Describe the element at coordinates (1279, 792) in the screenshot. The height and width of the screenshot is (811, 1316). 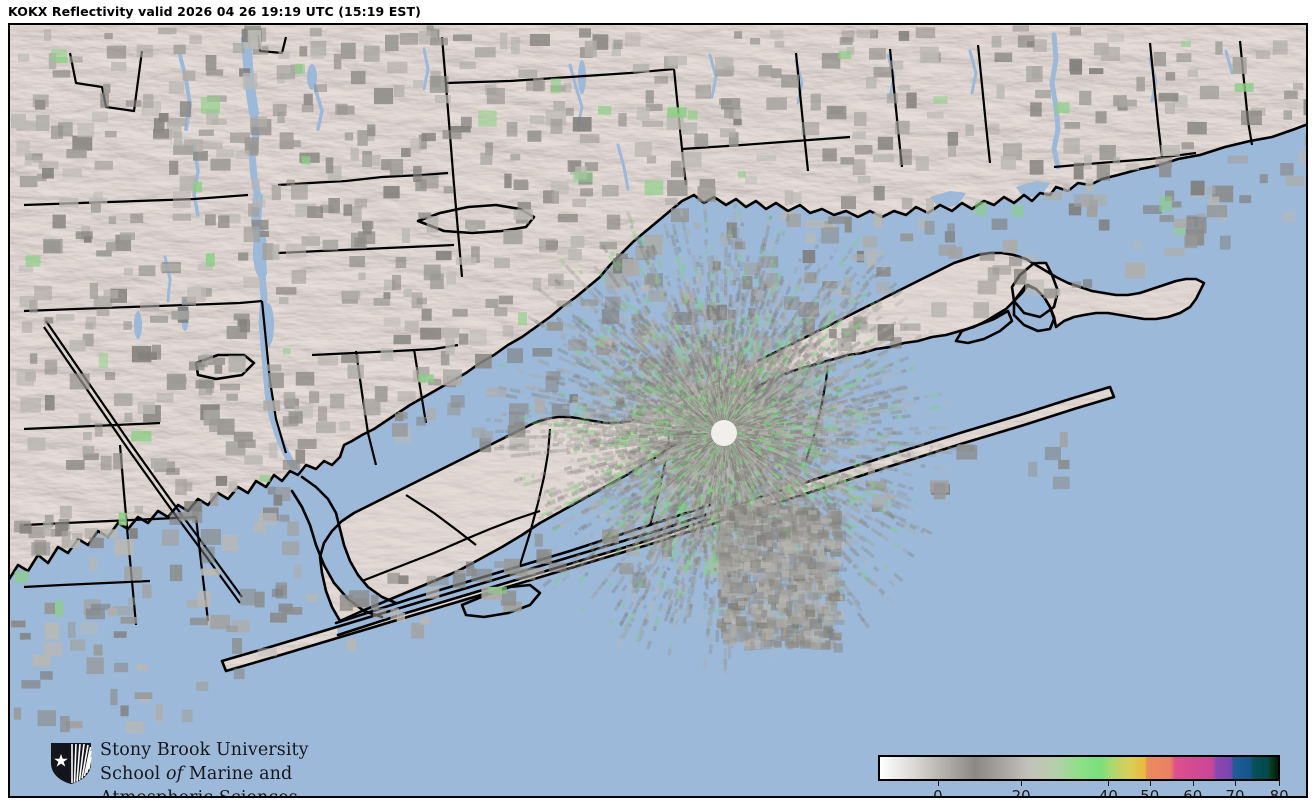
I see `colorbar-tick-label: 80` at that location.